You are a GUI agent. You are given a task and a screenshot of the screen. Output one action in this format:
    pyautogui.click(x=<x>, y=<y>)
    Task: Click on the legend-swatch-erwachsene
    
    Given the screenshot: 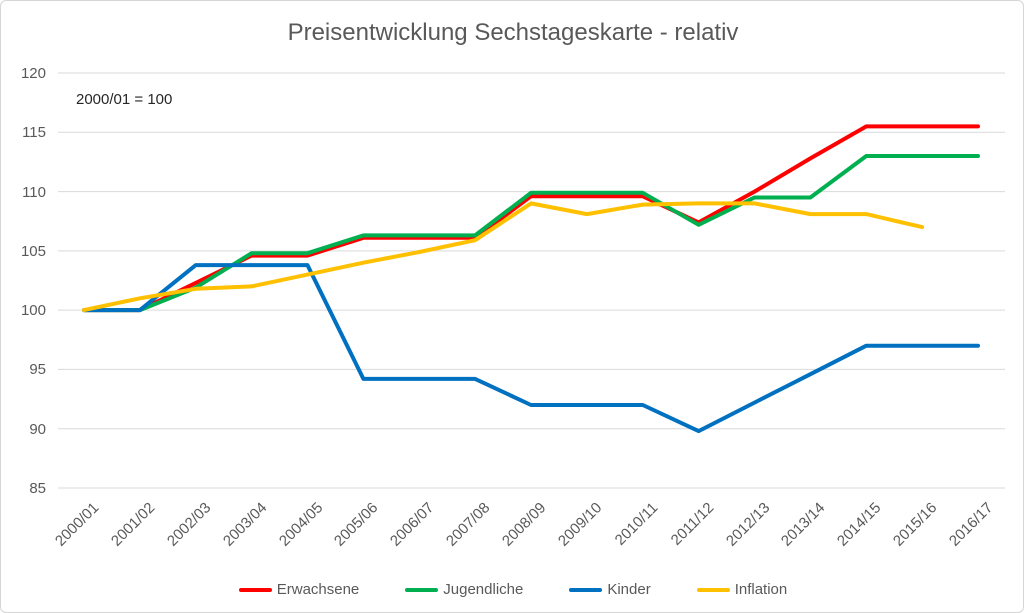 What is the action you would take?
    pyautogui.click(x=255, y=589)
    